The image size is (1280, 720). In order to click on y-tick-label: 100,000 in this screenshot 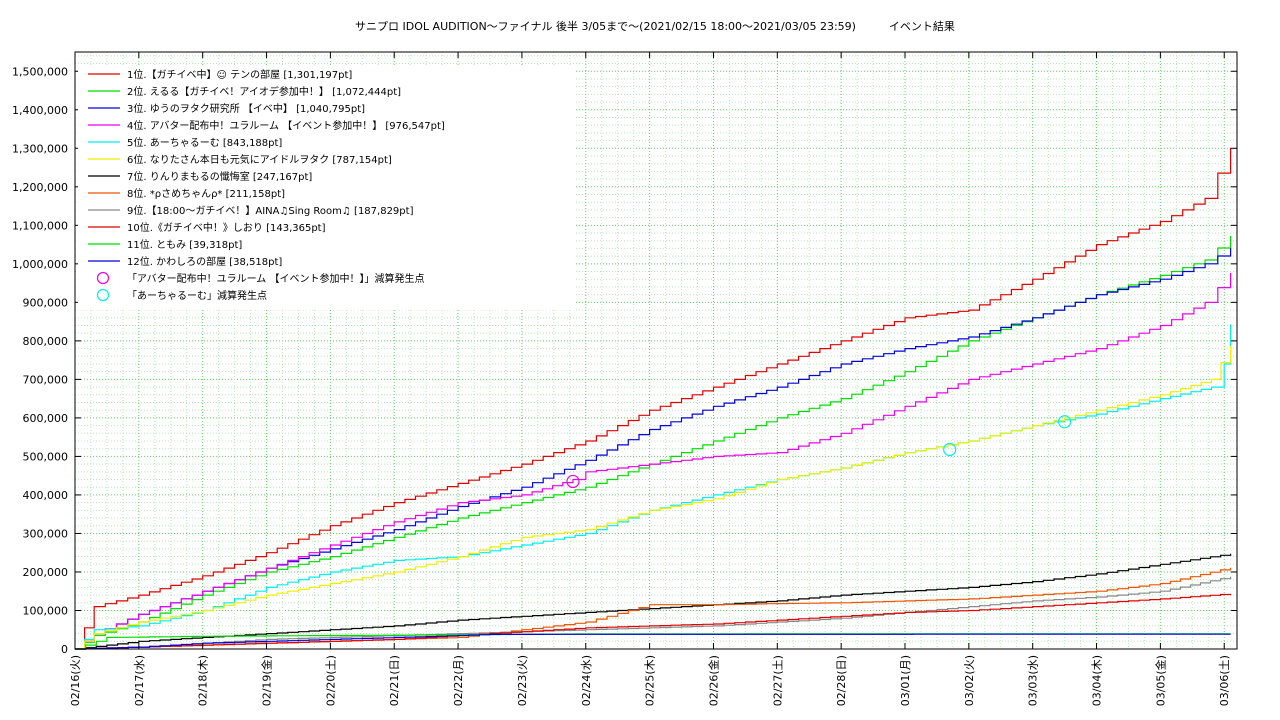, I will do `click(46, 610)`.